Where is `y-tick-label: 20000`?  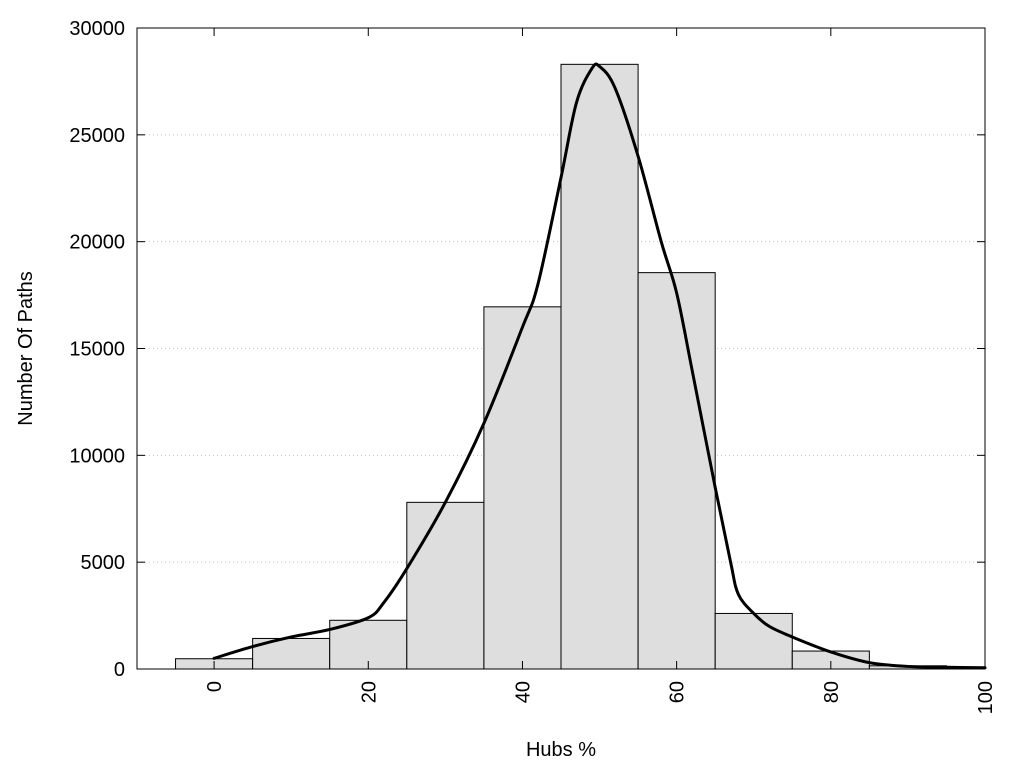 y-tick-label: 20000 is located at coordinates (97, 243).